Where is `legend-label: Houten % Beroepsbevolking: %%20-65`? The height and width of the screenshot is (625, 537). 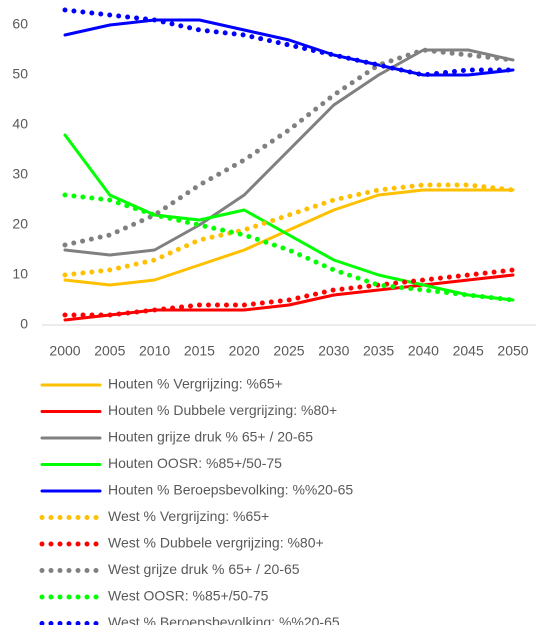
legend-label: Houten % Beroepsbevolking: %%20-65 is located at coordinates (230, 490).